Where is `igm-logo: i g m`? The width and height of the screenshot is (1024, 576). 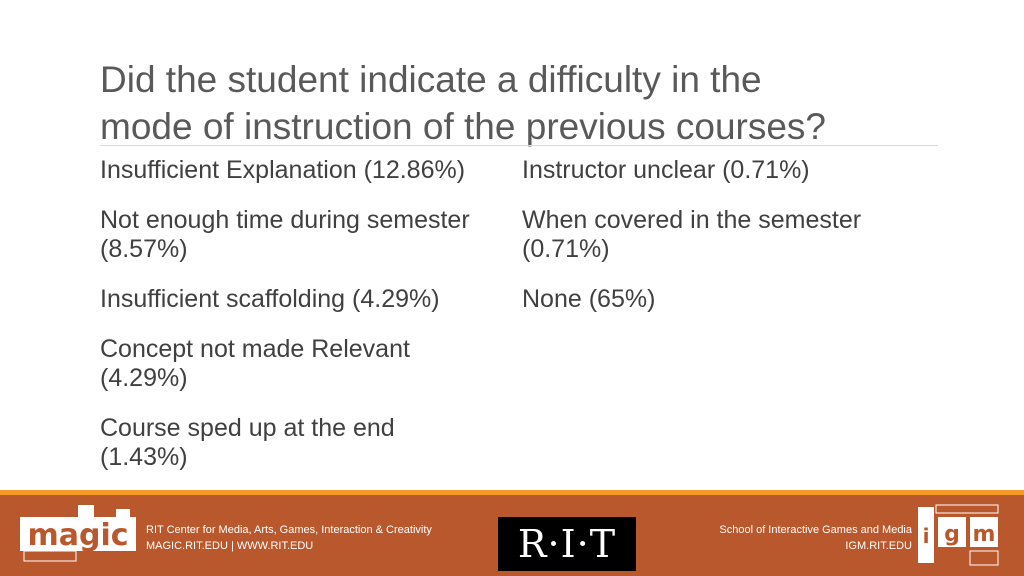
igm-logo: i g m is located at coordinates (958, 535).